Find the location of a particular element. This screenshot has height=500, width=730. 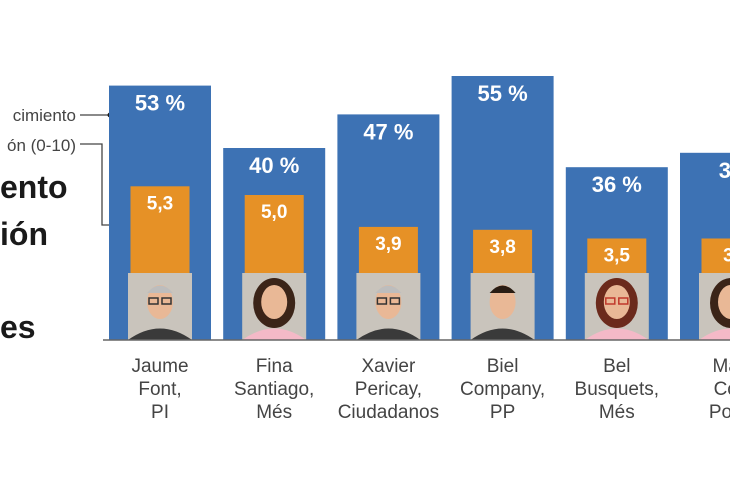

category-label-3-2: PP is located at coordinates (502, 412).